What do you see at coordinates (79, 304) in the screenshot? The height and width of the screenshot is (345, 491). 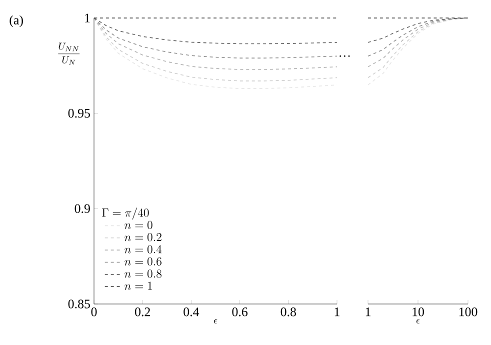 I see `y-tick-label: 0.85` at bounding box center [79, 304].